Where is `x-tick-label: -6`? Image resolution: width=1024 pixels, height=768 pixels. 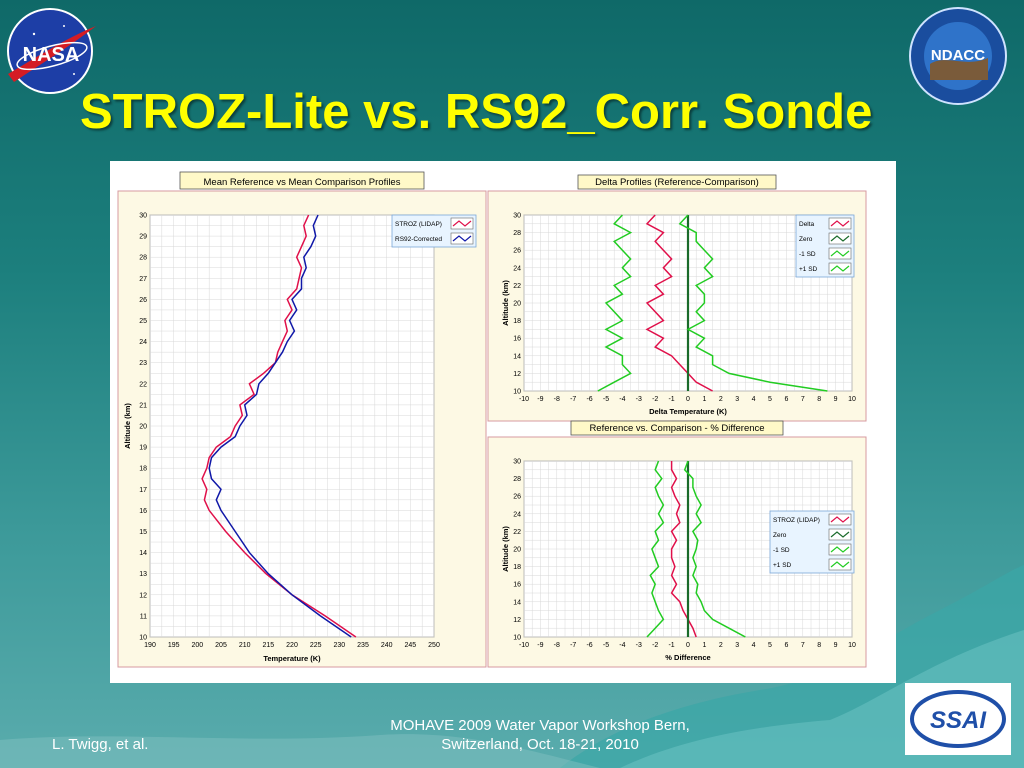 x-tick-label: -6 is located at coordinates (589, 645).